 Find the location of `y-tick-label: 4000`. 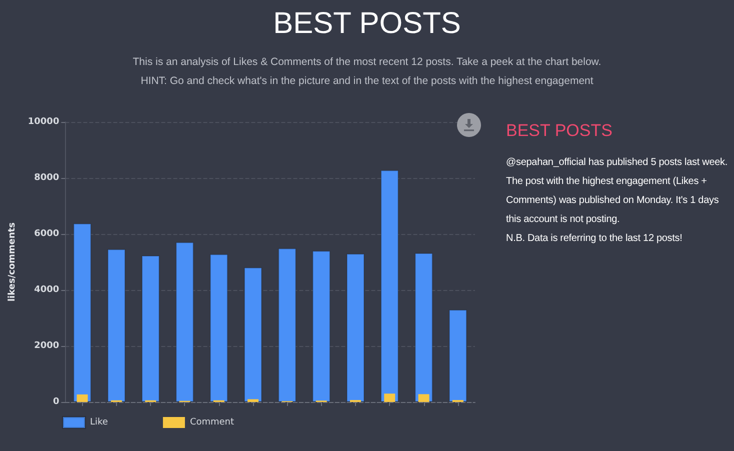

y-tick-label: 4000 is located at coordinates (47, 290).